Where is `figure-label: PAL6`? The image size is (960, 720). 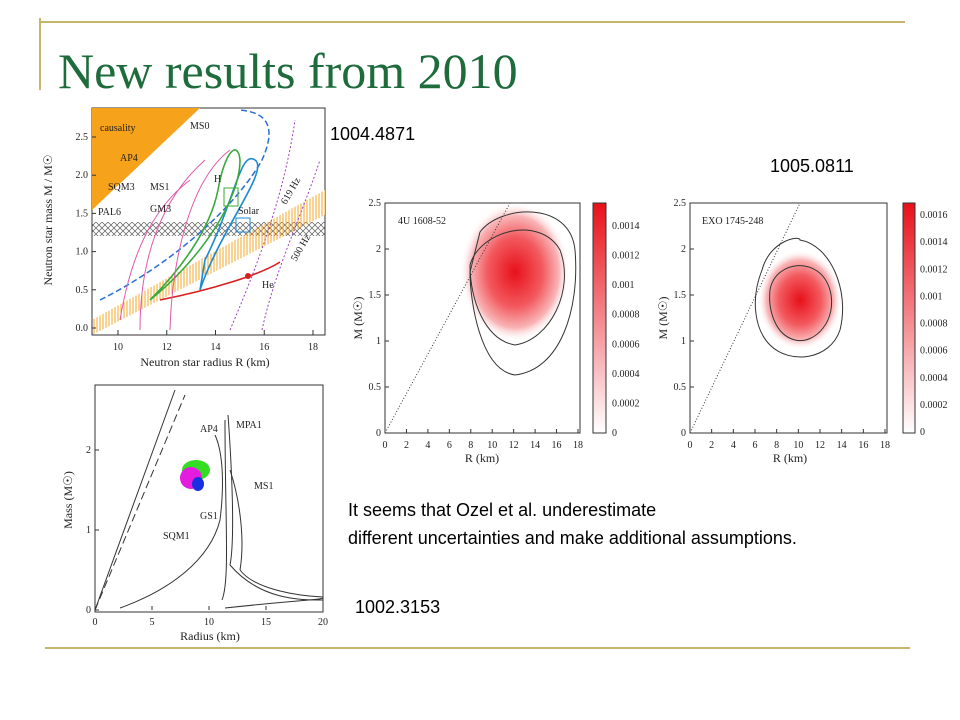
figure-label: PAL6 is located at coordinates (109, 212).